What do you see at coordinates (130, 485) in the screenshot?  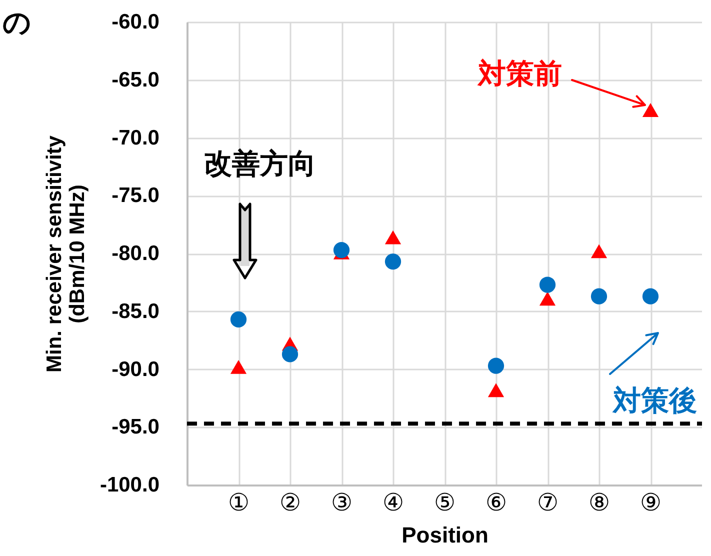 I see `y-tick-label: -100.0` at bounding box center [130, 485].